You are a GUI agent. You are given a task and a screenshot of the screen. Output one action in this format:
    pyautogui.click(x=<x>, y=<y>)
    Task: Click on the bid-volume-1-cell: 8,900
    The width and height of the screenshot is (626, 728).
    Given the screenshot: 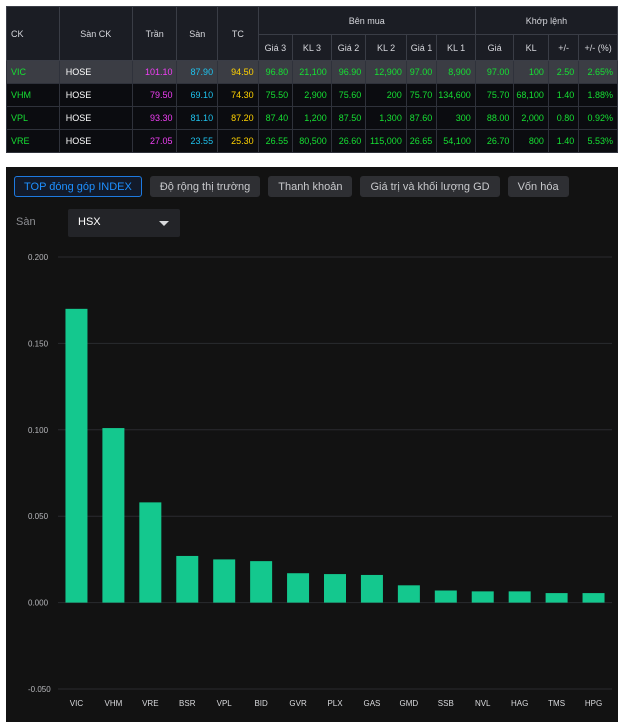 What is the action you would take?
    pyautogui.click(x=456, y=72)
    